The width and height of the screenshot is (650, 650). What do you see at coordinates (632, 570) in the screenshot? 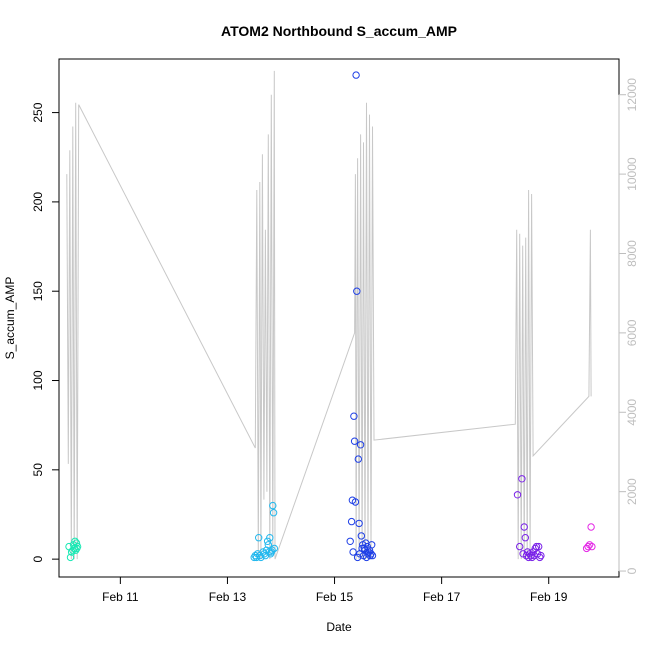
I see `y2-tick-label: 0` at bounding box center [632, 570].